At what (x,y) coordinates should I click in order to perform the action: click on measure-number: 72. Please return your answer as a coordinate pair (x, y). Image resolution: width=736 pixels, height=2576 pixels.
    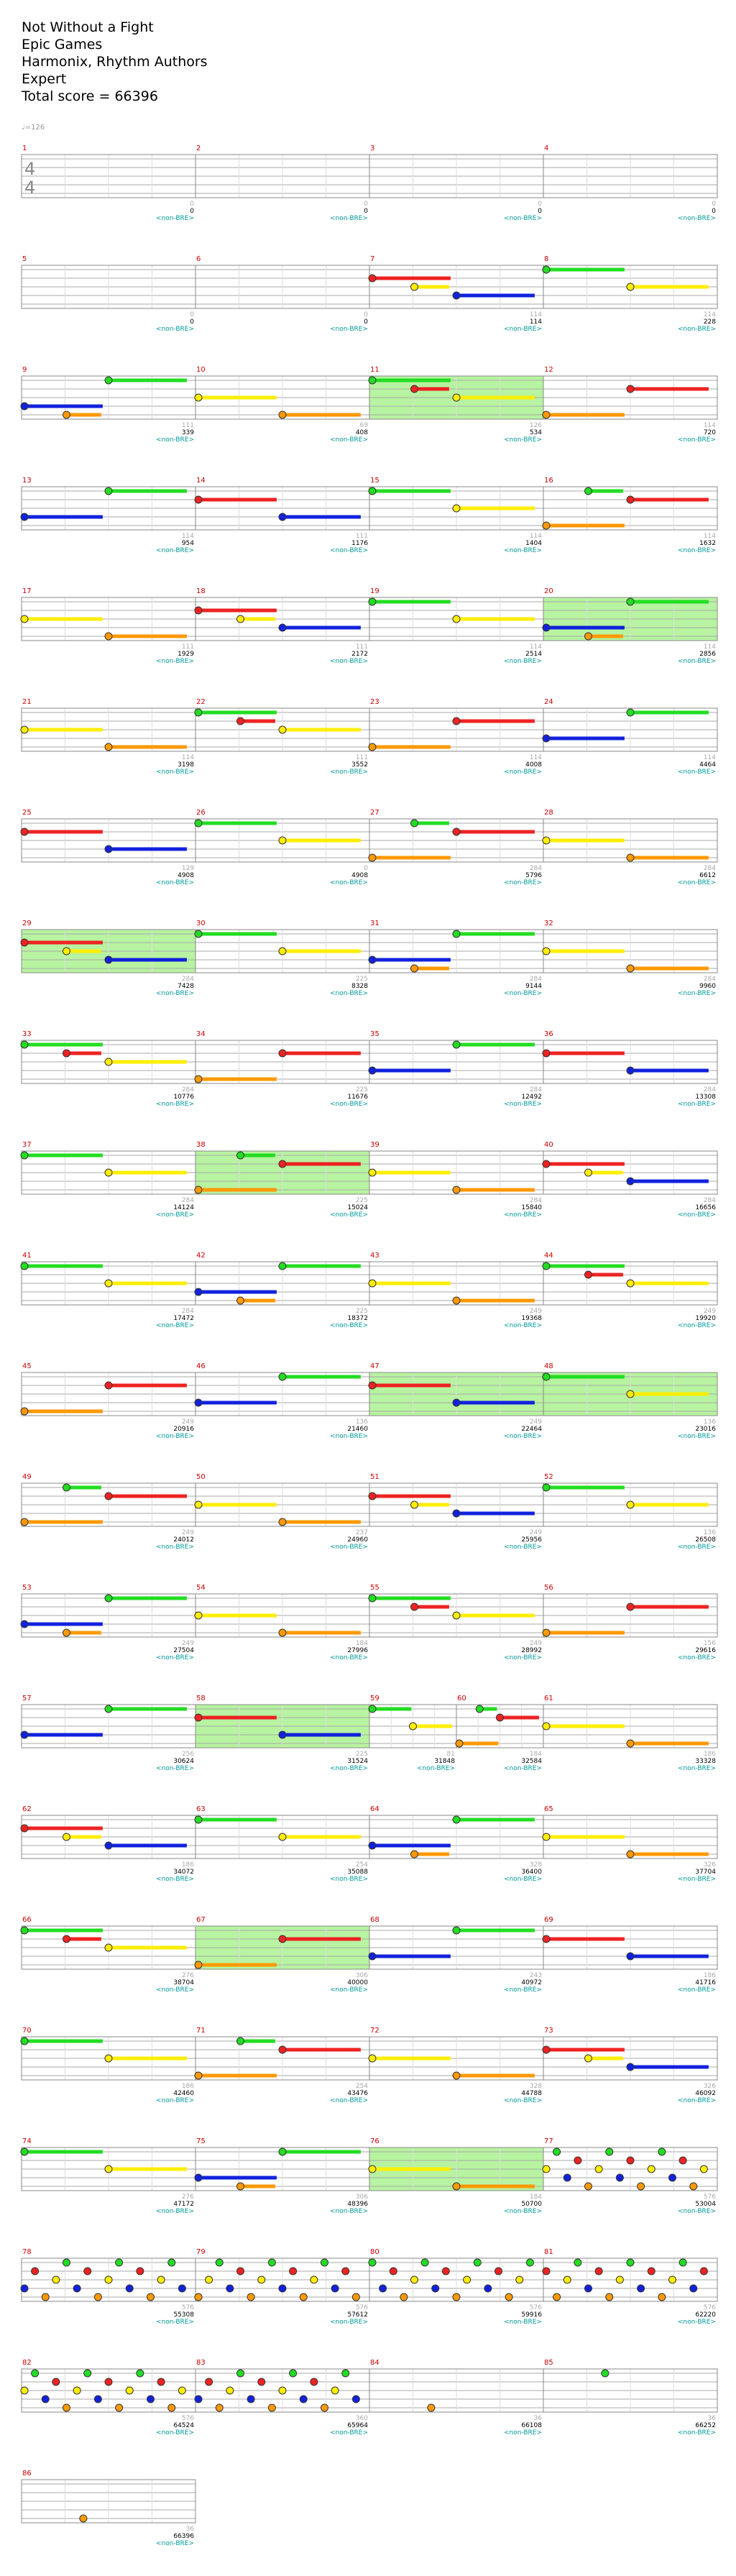
    Looking at the image, I should click on (375, 2031).